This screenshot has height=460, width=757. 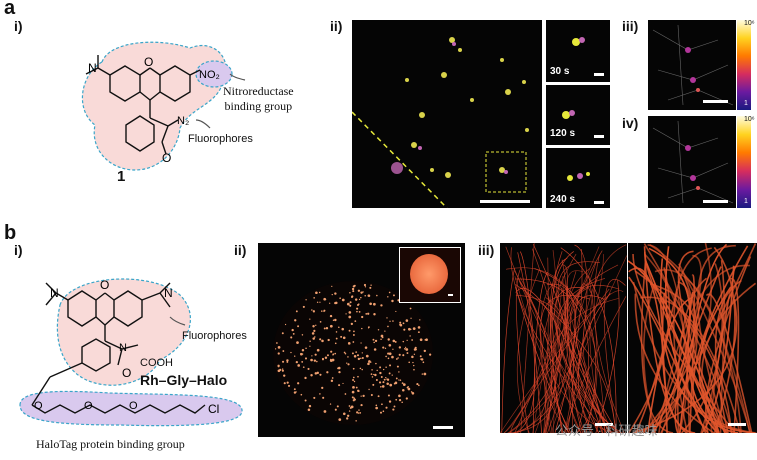 I want to click on scale-bar, so click(x=450, y=295).